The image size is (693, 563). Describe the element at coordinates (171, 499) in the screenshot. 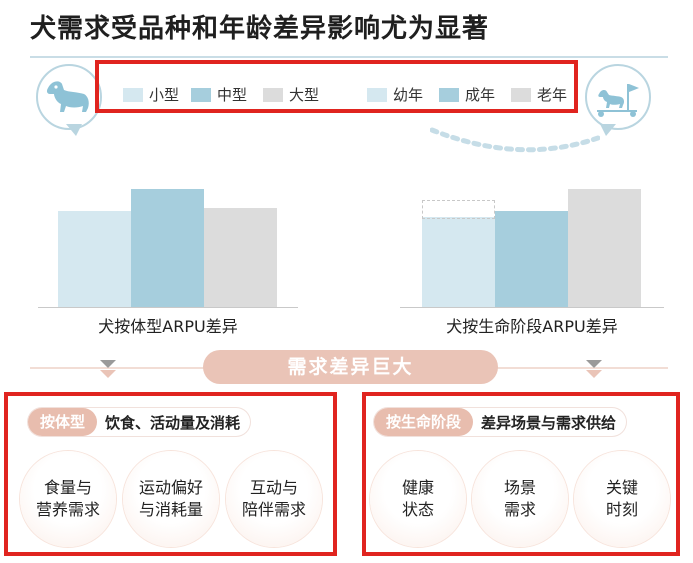

I see `need-circle: 运动偏好 与消耗量` at that location.